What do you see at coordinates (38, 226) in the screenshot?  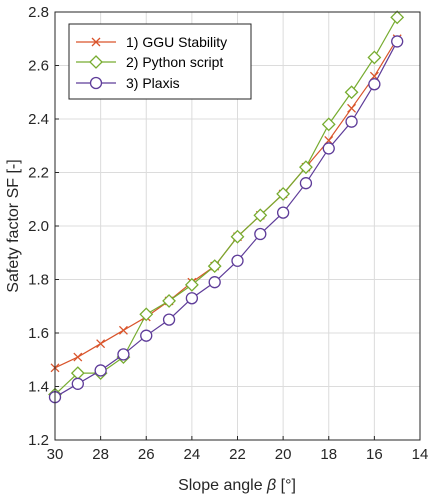 I see `y-tick-label: 2.0` at bounding box center [38, 226].